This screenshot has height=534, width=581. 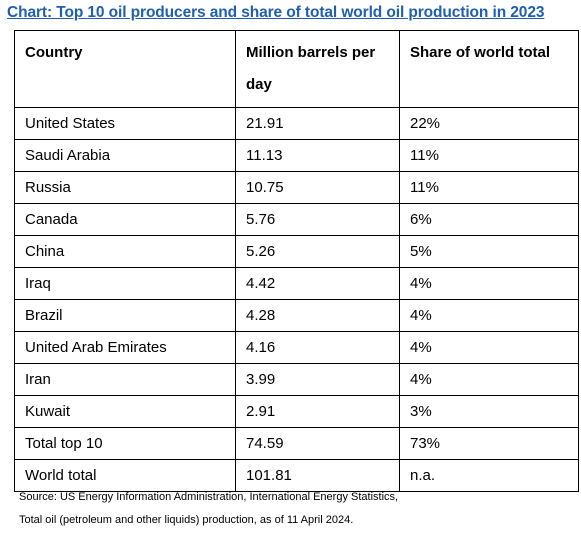 What do you see at coordinates (125, 155) in the screenshot?
I see `country-cell: Saudi Arabia` at bounding box center [125, 155].